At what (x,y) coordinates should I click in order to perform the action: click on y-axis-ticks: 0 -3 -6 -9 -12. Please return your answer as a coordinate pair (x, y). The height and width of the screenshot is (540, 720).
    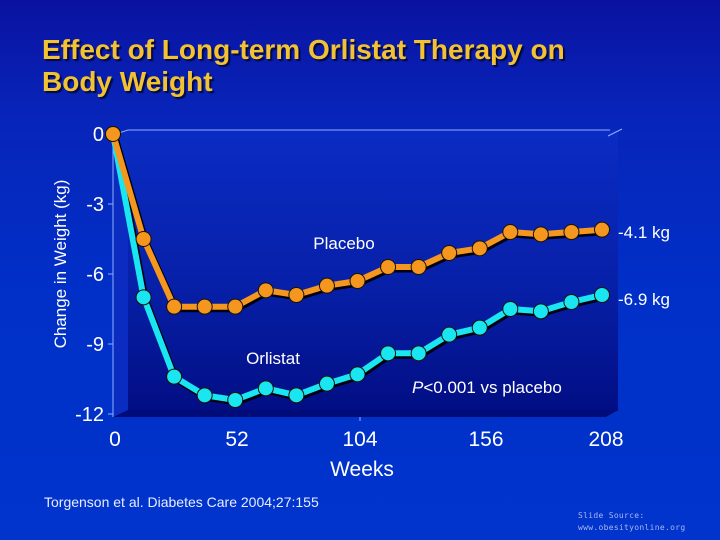
    Looking at the image, I should click on (94, 275).